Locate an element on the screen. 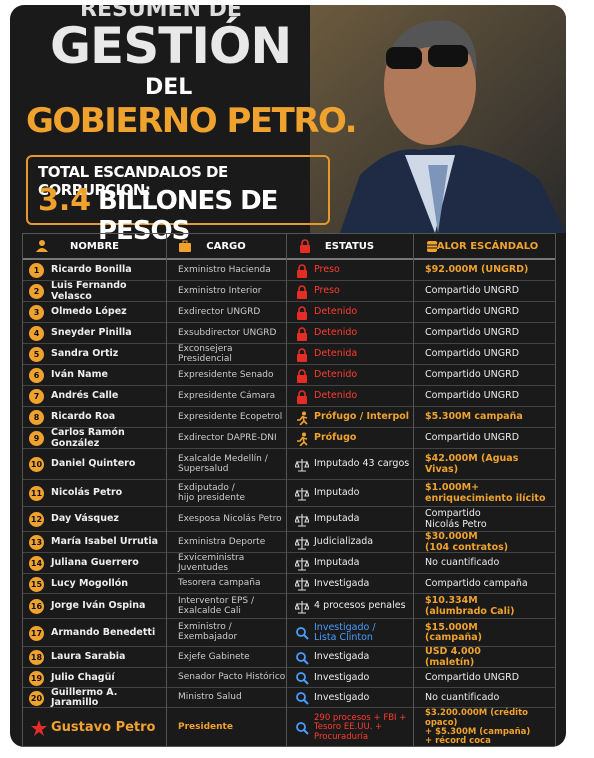 Image resolution: width=594 pixels, height=758 pixels. row-number: 8 is located at coordinates (36, 417).